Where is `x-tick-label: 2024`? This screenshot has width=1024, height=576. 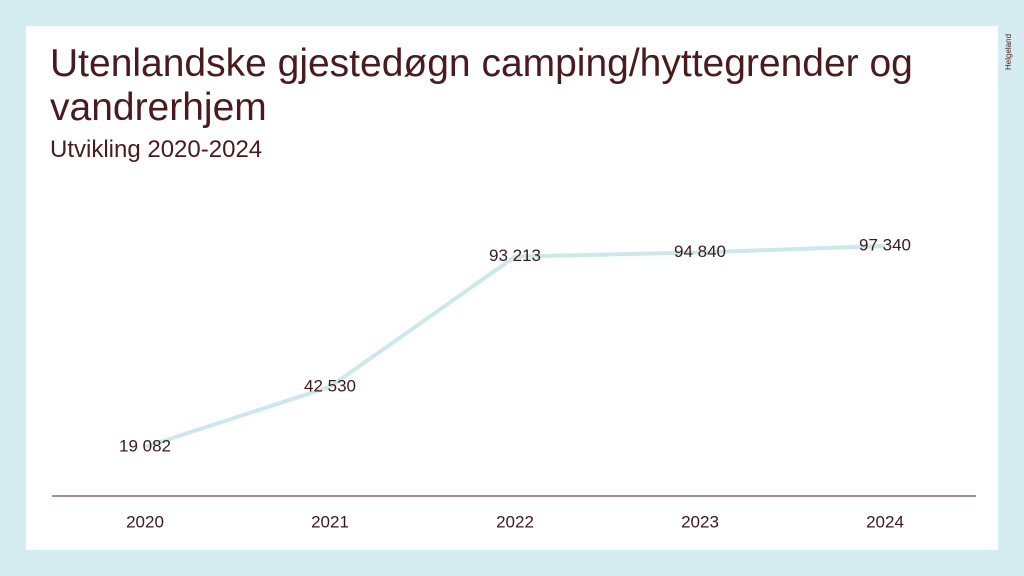
x-tick-label: 2024 is located at coordinates (885, 521).